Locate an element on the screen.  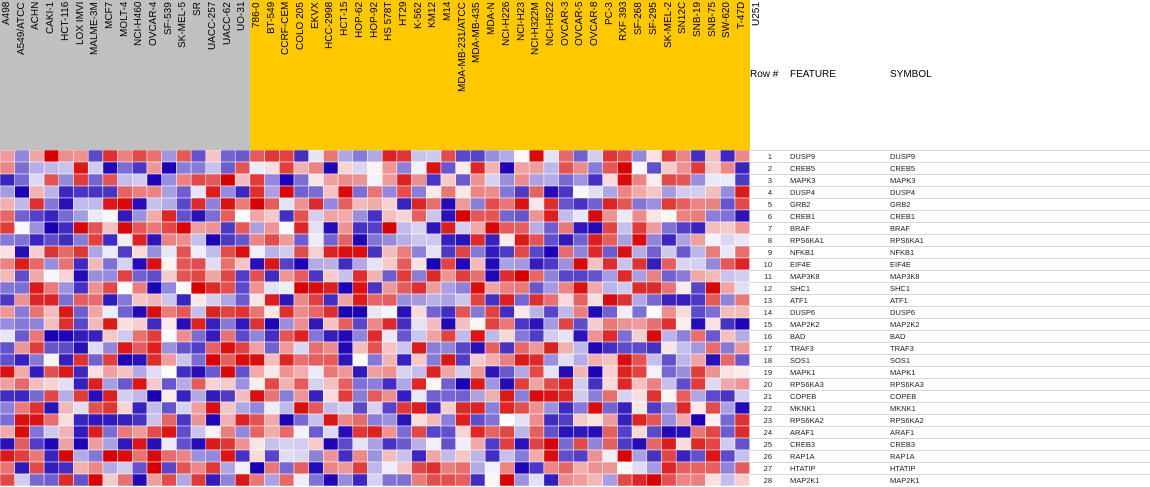
row-feature: MAP3K8 is located at coordinates (805, 276).